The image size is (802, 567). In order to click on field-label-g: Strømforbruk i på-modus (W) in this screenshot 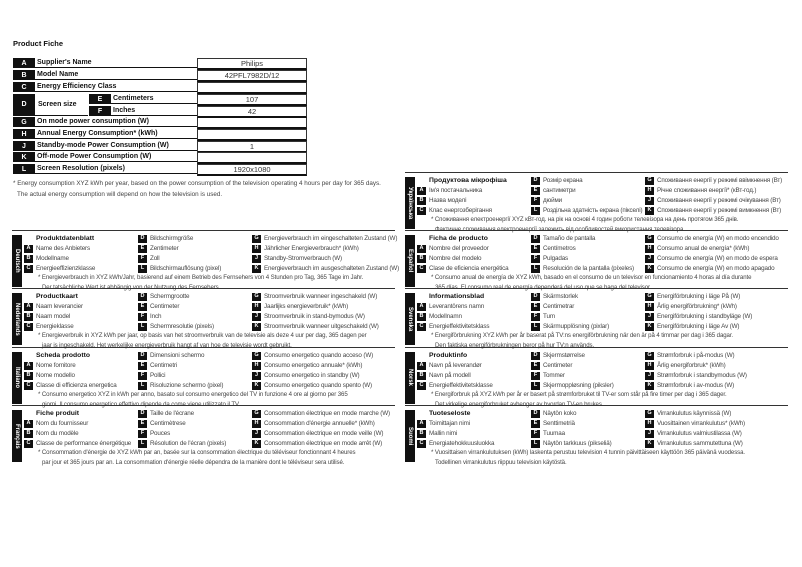, I will do `click(696, 355)`.